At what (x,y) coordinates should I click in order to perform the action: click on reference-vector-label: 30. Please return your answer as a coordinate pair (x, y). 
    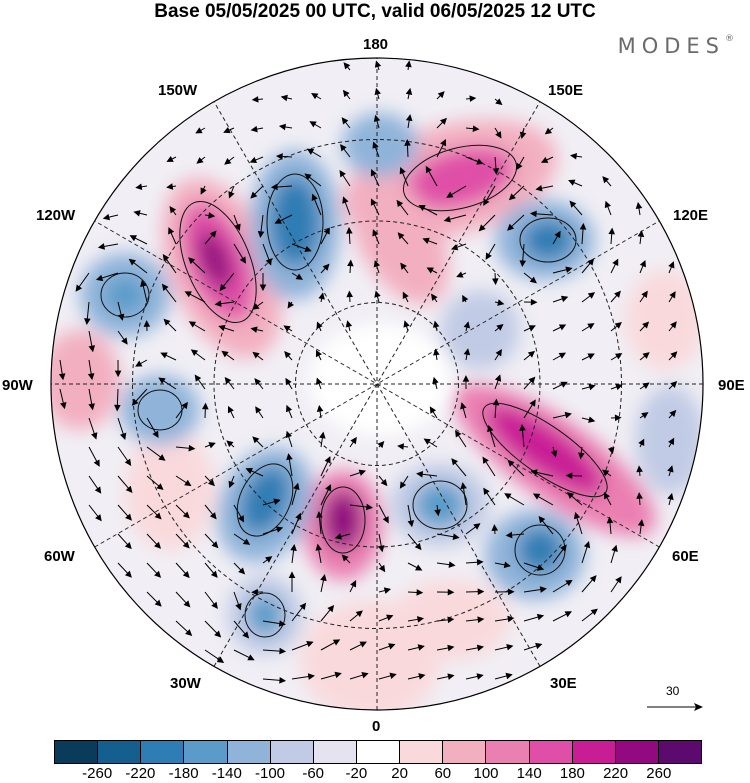
    Looking at the image, I should click on (673, 691).